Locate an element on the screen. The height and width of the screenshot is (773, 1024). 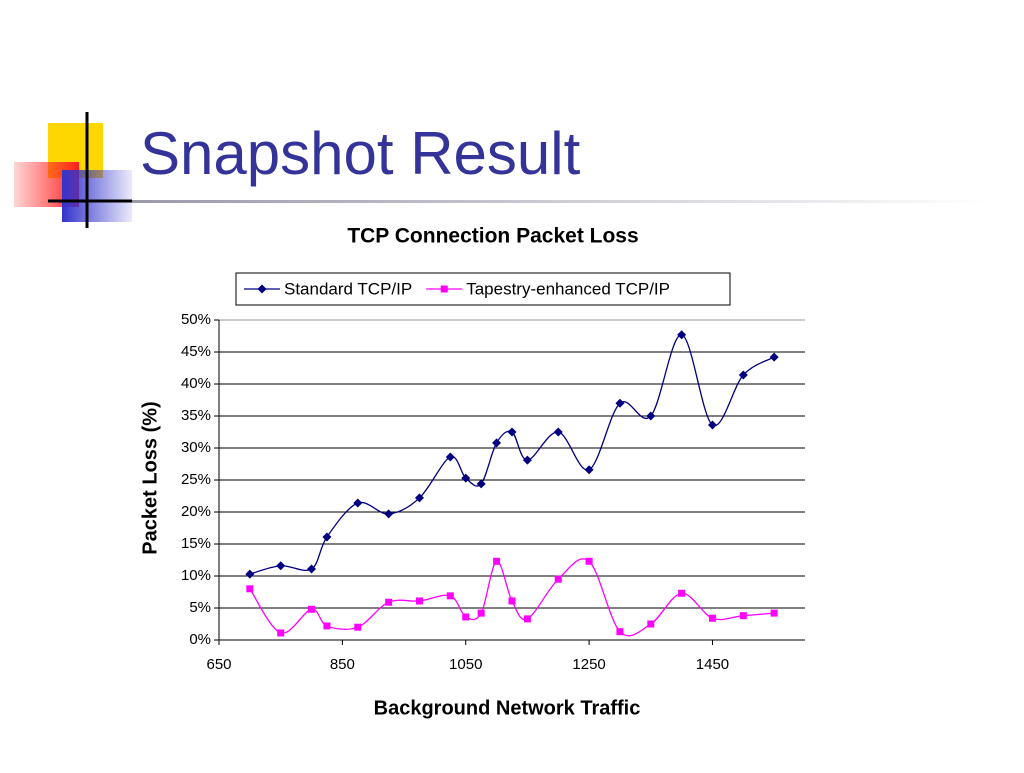
y-tick-label: 45% is located at coordinates (196, 351).